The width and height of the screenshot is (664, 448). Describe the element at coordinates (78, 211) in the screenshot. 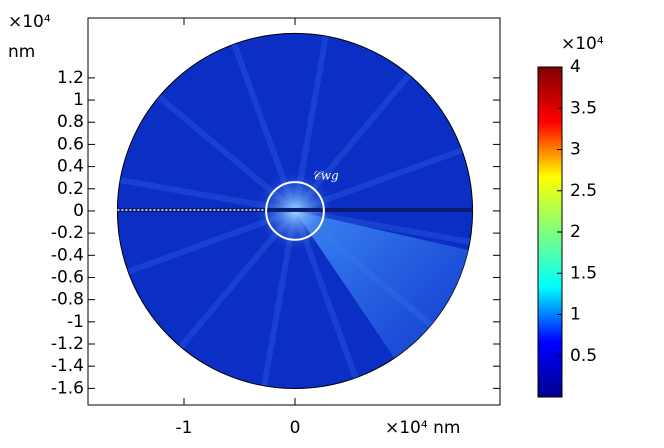

I see `y-tick-label: 0` at that location.